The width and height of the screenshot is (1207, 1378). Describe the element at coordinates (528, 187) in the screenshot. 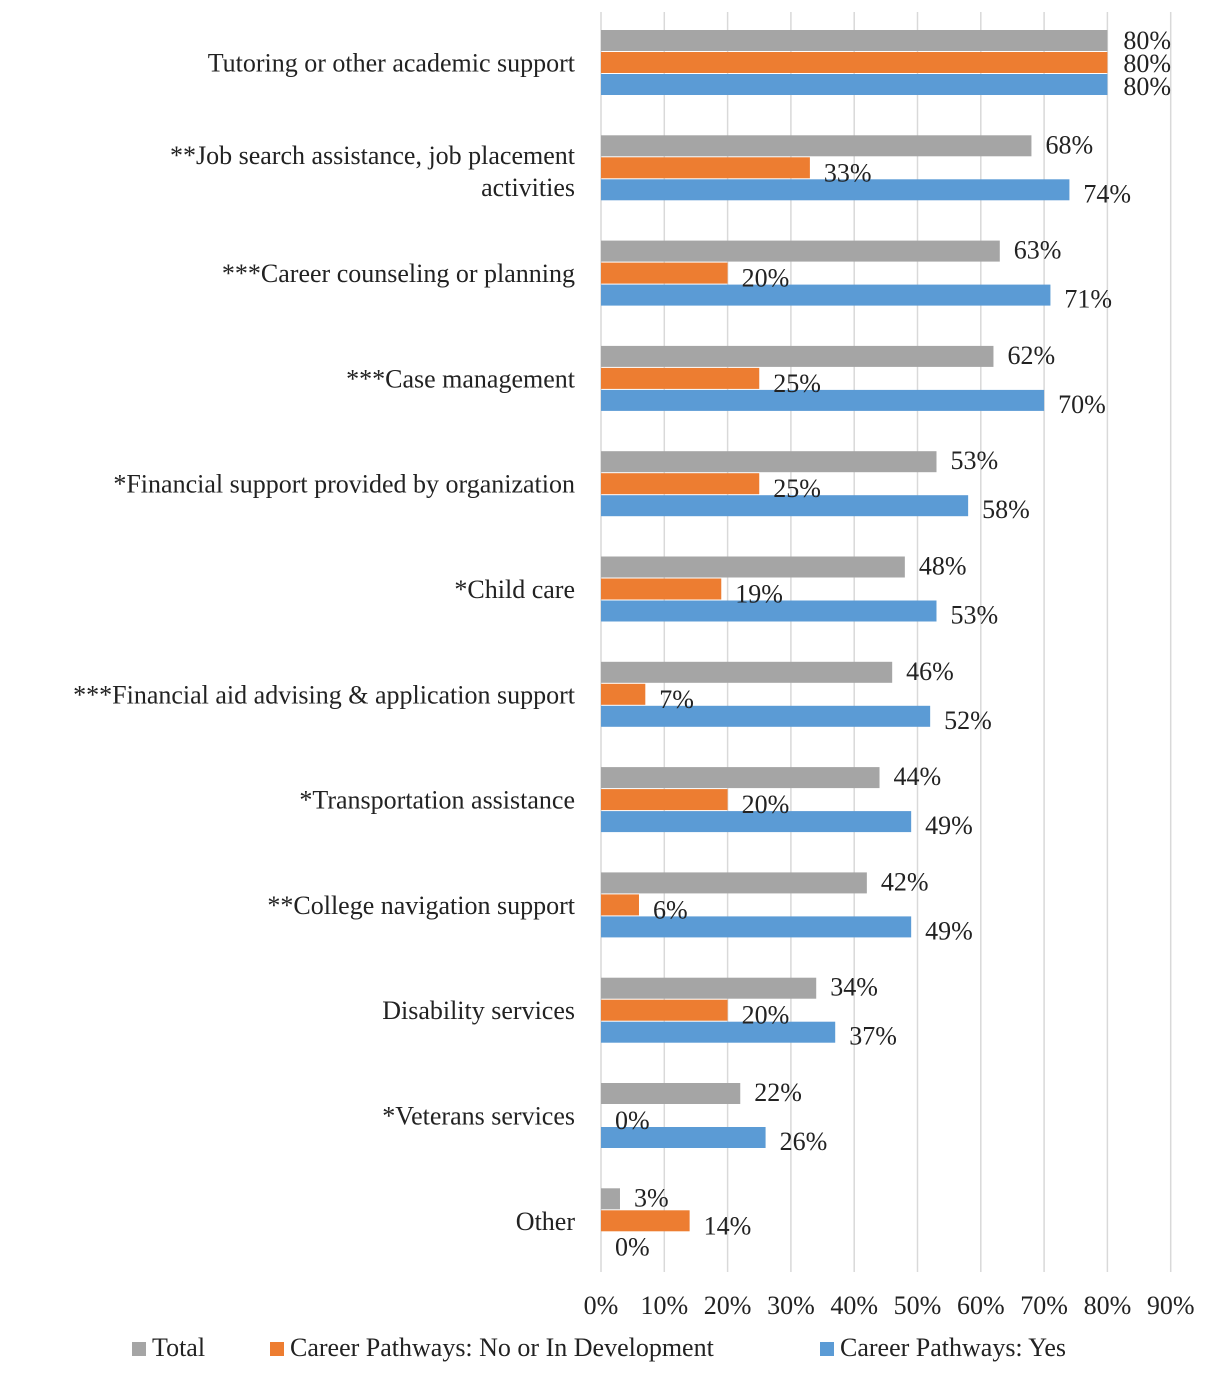

I see `category-label: activities` at that location.